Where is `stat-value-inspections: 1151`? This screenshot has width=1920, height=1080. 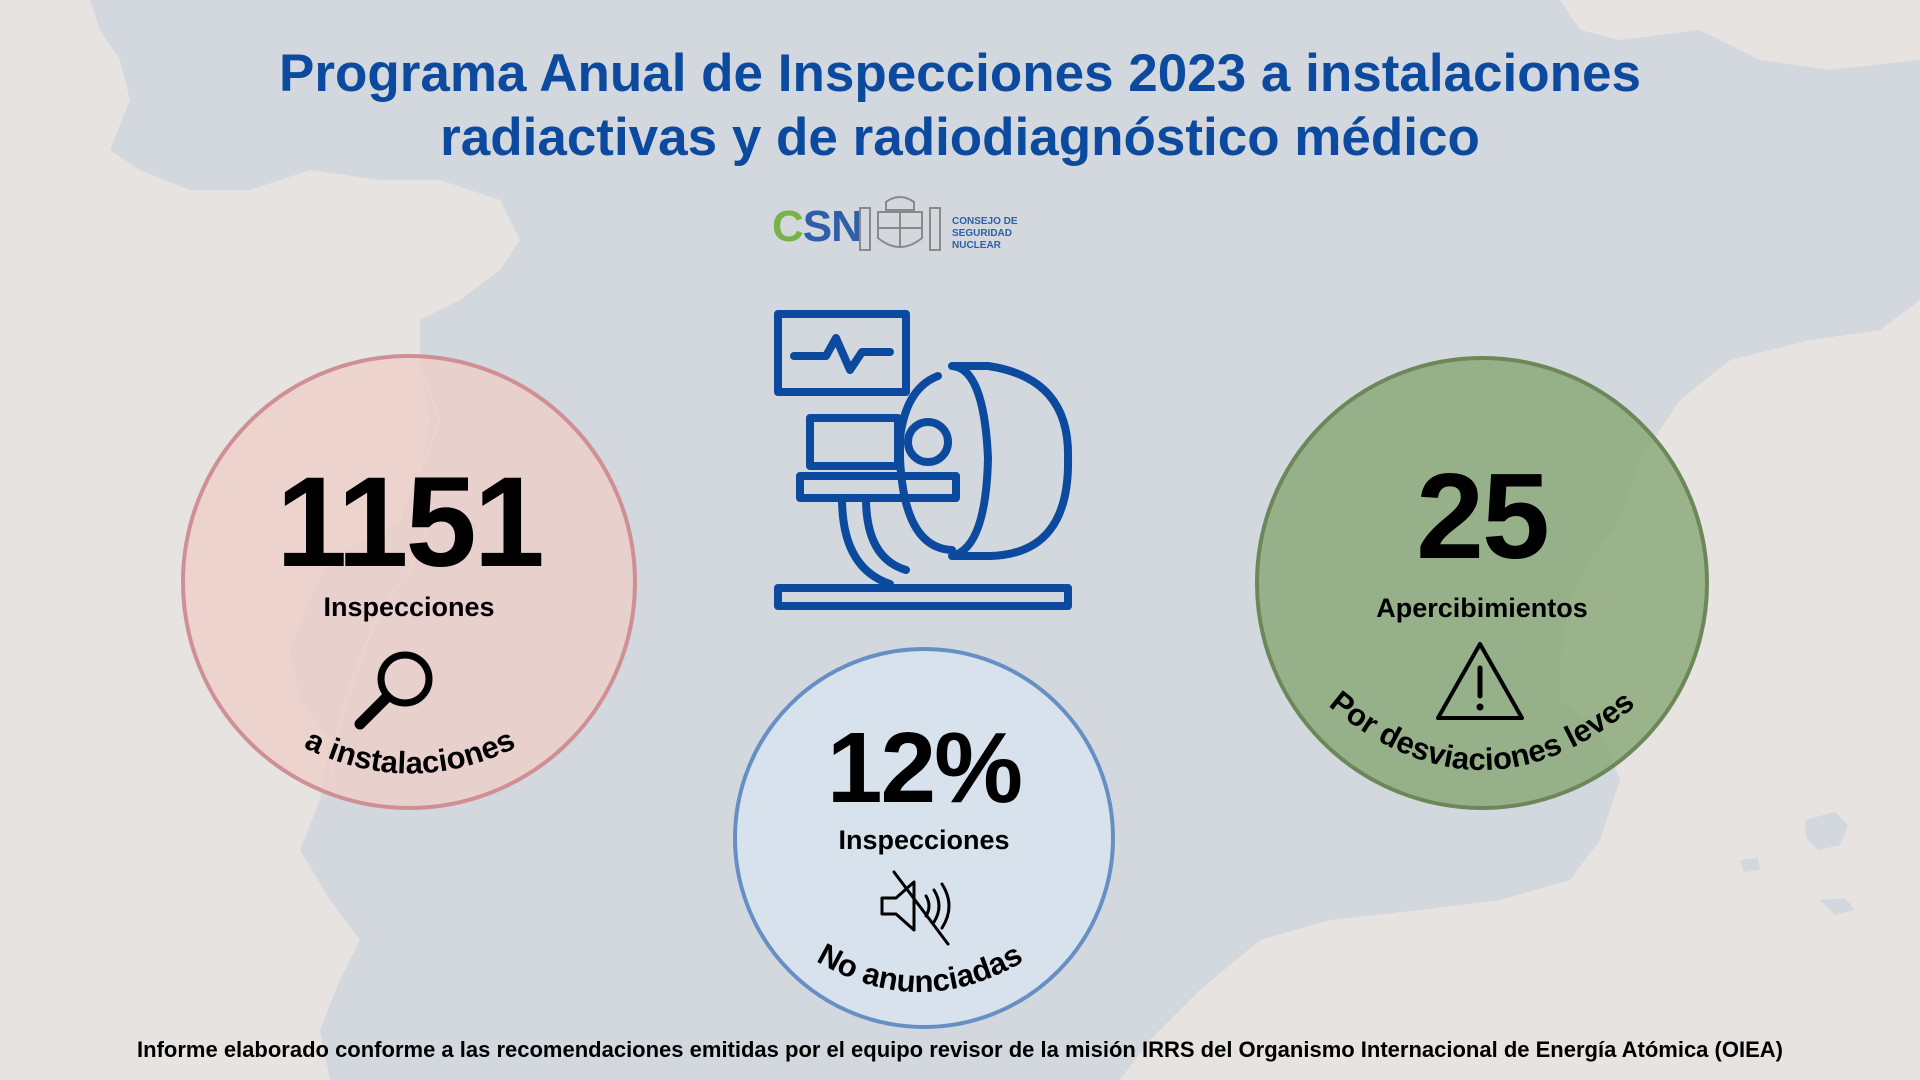
stat-value-inspections: 1151 is located at coordinates (410, 522).